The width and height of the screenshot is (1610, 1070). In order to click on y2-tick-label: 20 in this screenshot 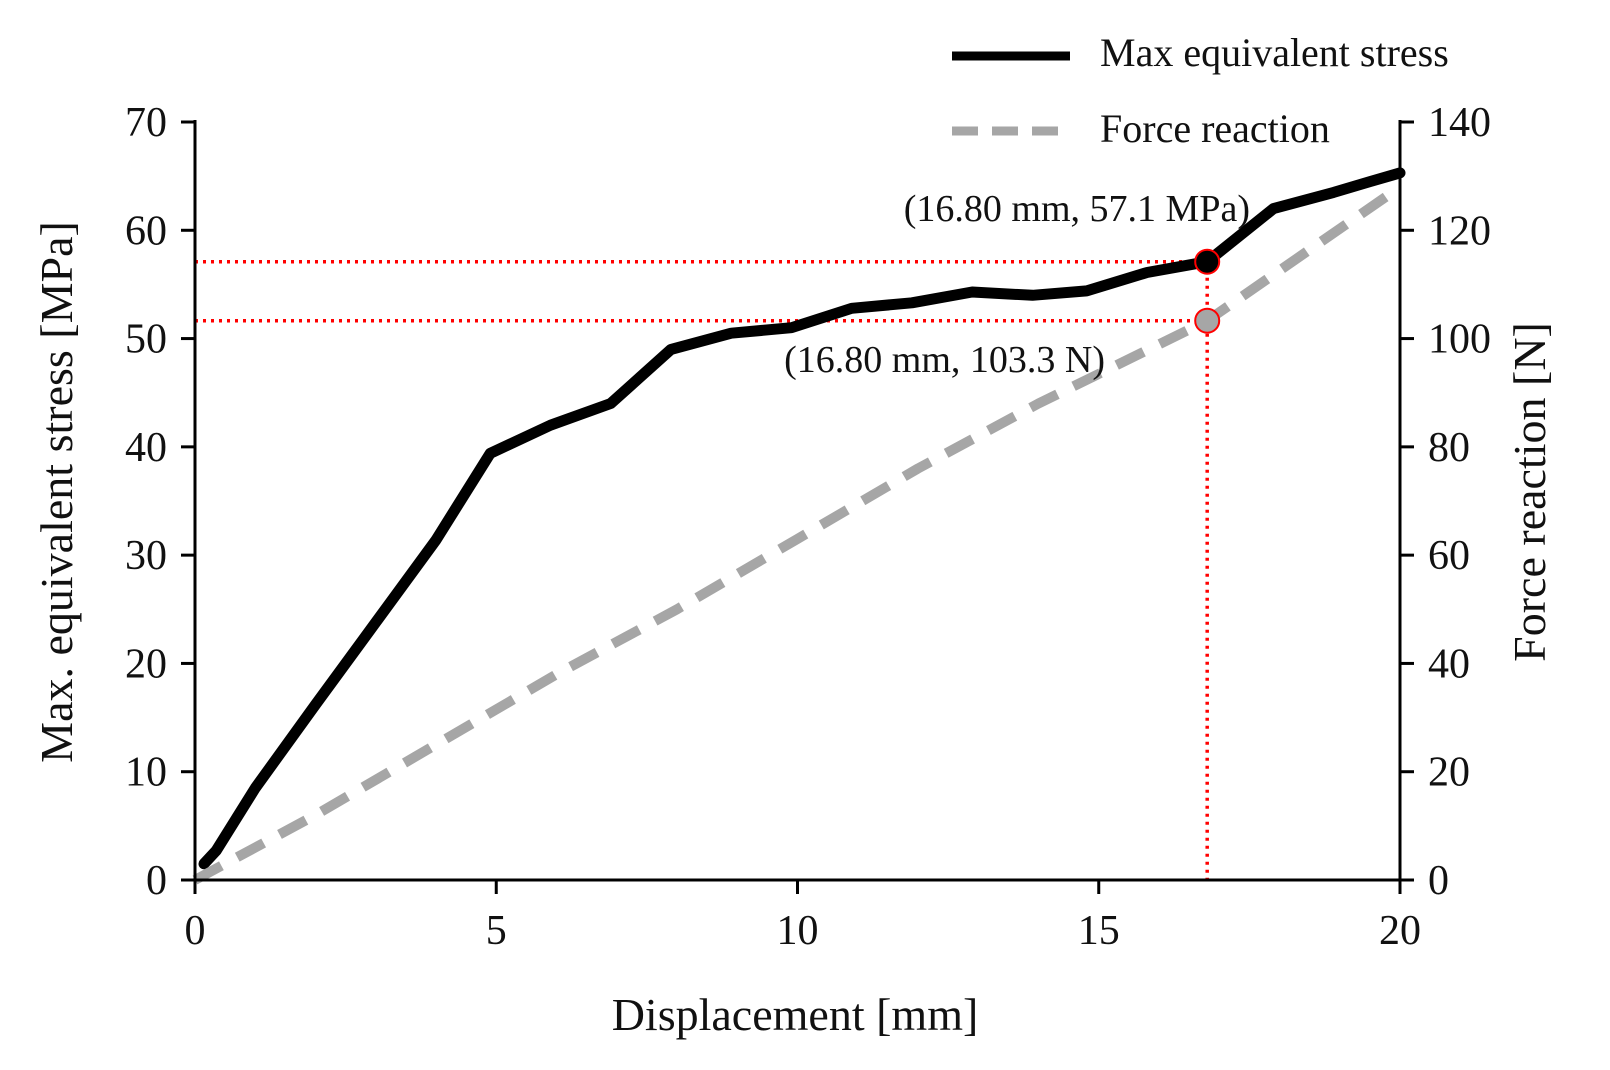, I will do `click(1449, 773)`.